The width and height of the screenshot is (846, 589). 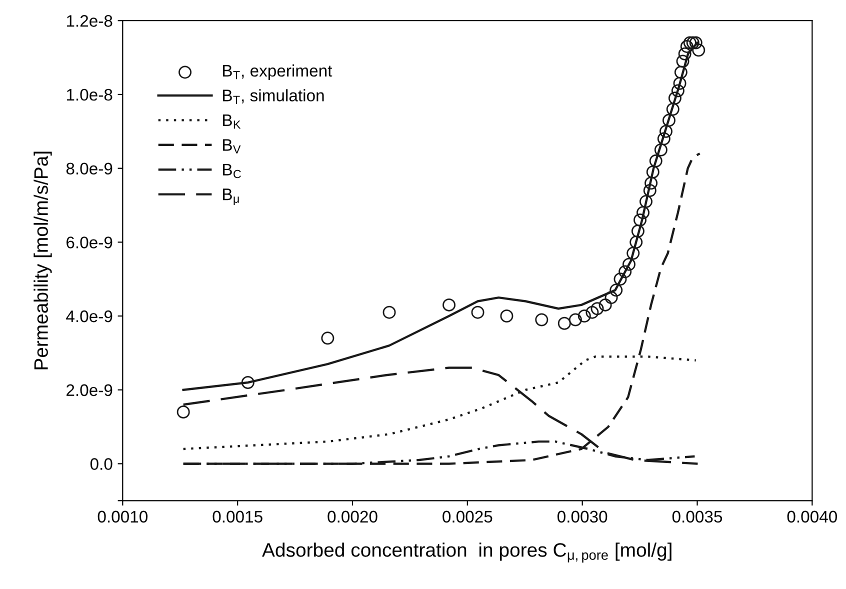 What do you see at coordinates (232, 121) in the screenshot?
I see `legend-label: B$_{K}$` at bounding box center [232, 121].